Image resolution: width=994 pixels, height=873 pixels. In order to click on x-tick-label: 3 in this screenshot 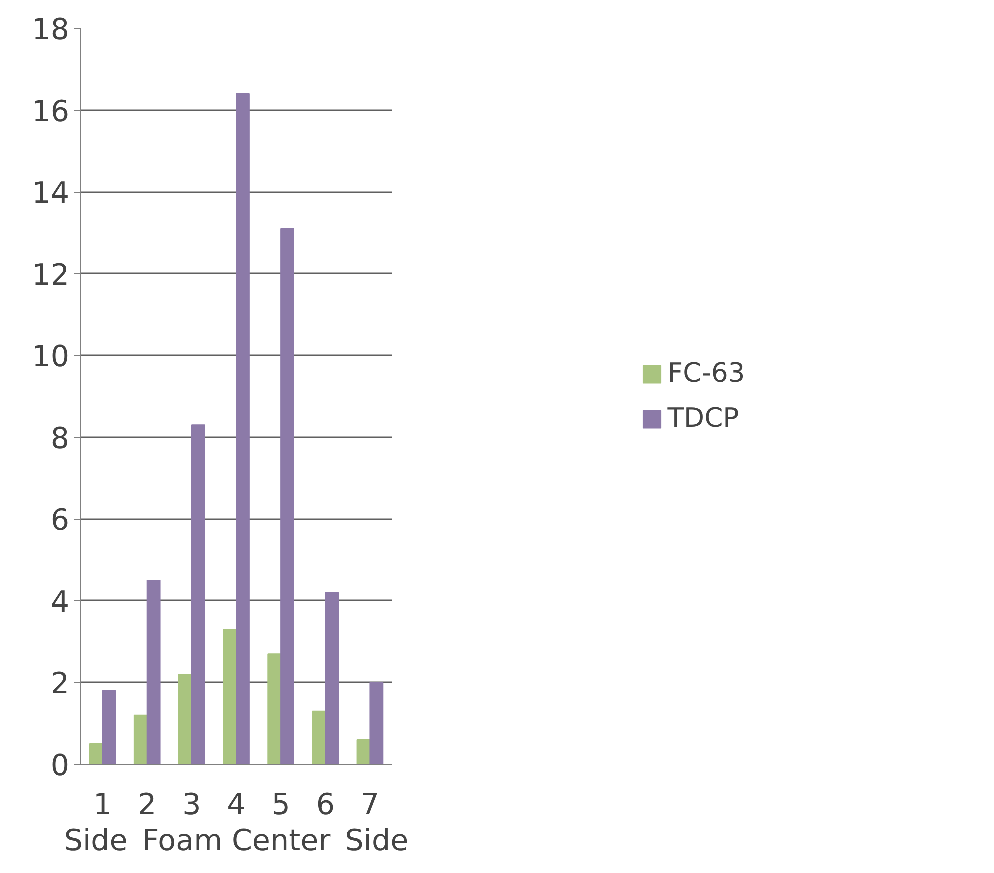, I will do `click(192, 805)`.